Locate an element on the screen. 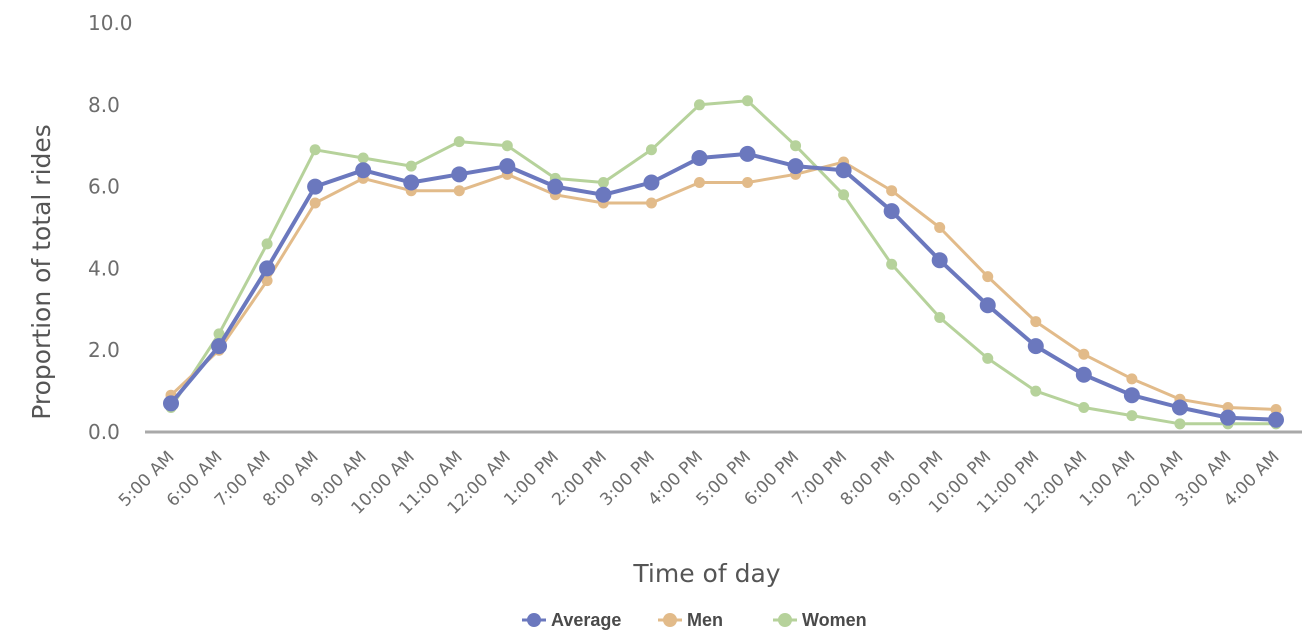  legend-label: Average is located at coordinates (586, 620).